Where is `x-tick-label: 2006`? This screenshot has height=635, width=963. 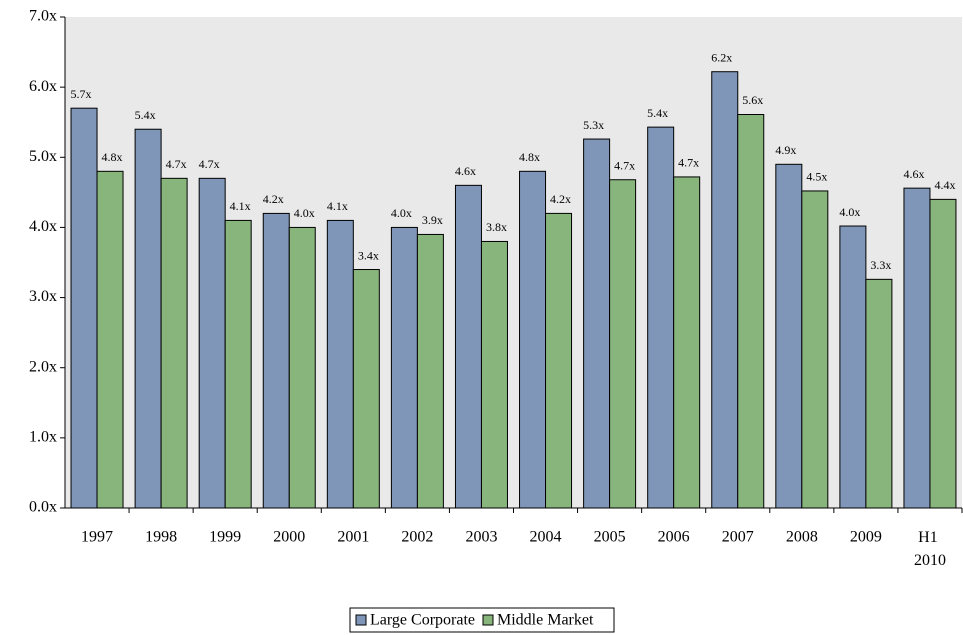 x-tick-label: 2006 is located at coordinates (674, 537).